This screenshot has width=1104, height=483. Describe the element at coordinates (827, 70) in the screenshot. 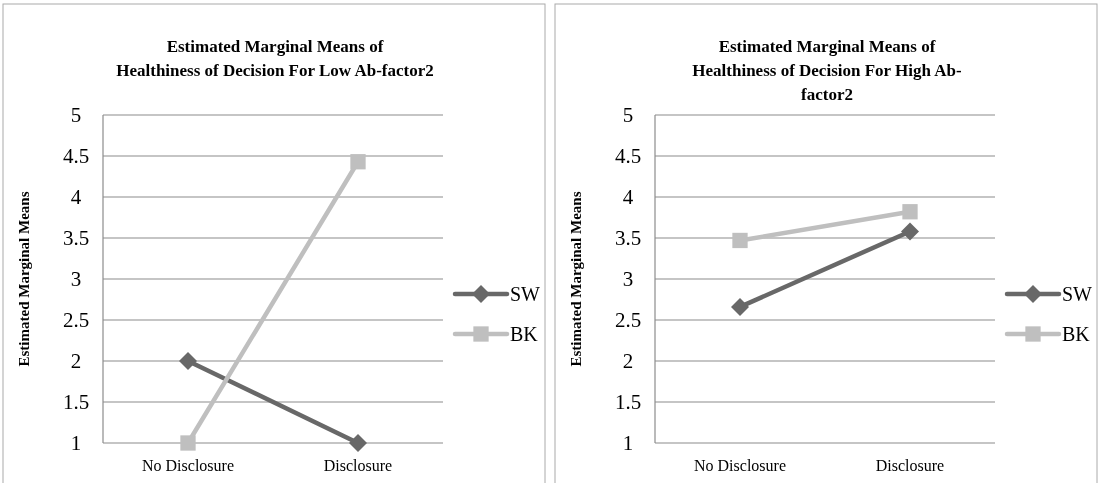

I see `chart-title: Estimated Marginal Means of Healthiness of Decision For High Ab-factor2` at that location.